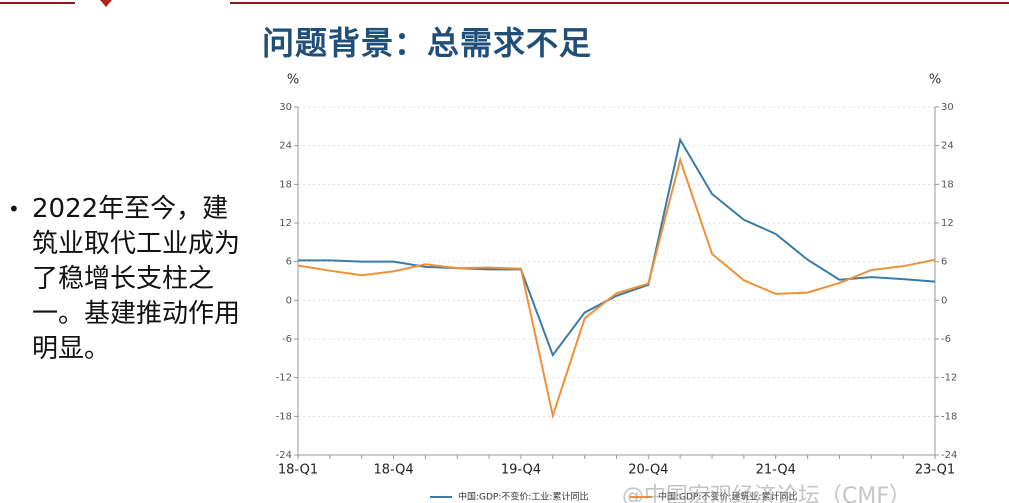 Image resolution: width=1009 pixels, height=503 pixels. I want to click on y-axis-label: %, so click(293, 80).